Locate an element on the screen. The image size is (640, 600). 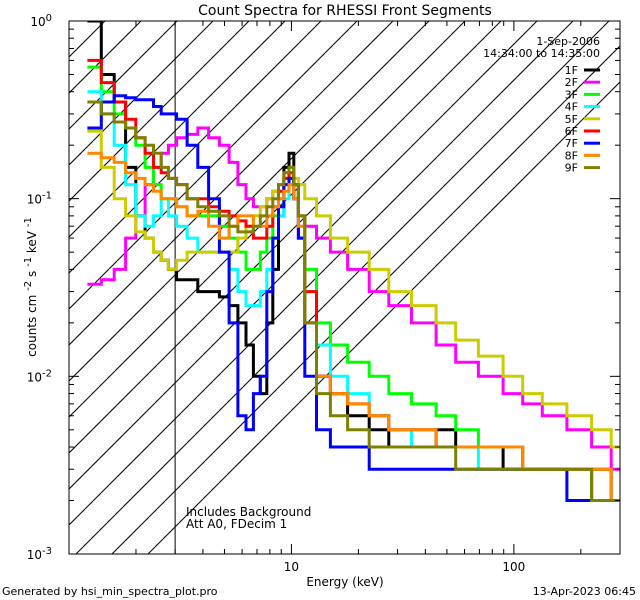
legend-label: 9F is located at coordinates (571, 168).